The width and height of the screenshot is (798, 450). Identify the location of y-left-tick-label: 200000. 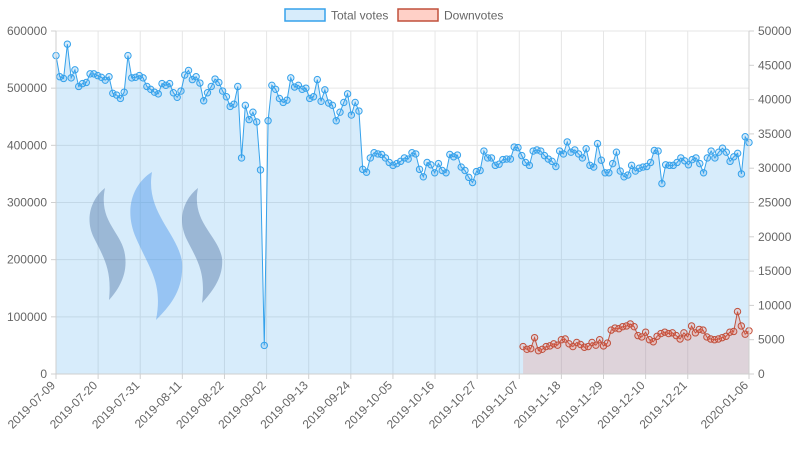
(27, 260).